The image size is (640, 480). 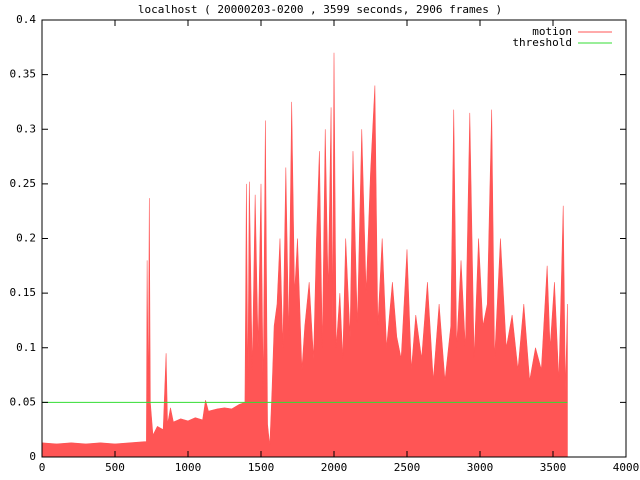 I want to click on legend-label: motion, so click(x=552, y=31).